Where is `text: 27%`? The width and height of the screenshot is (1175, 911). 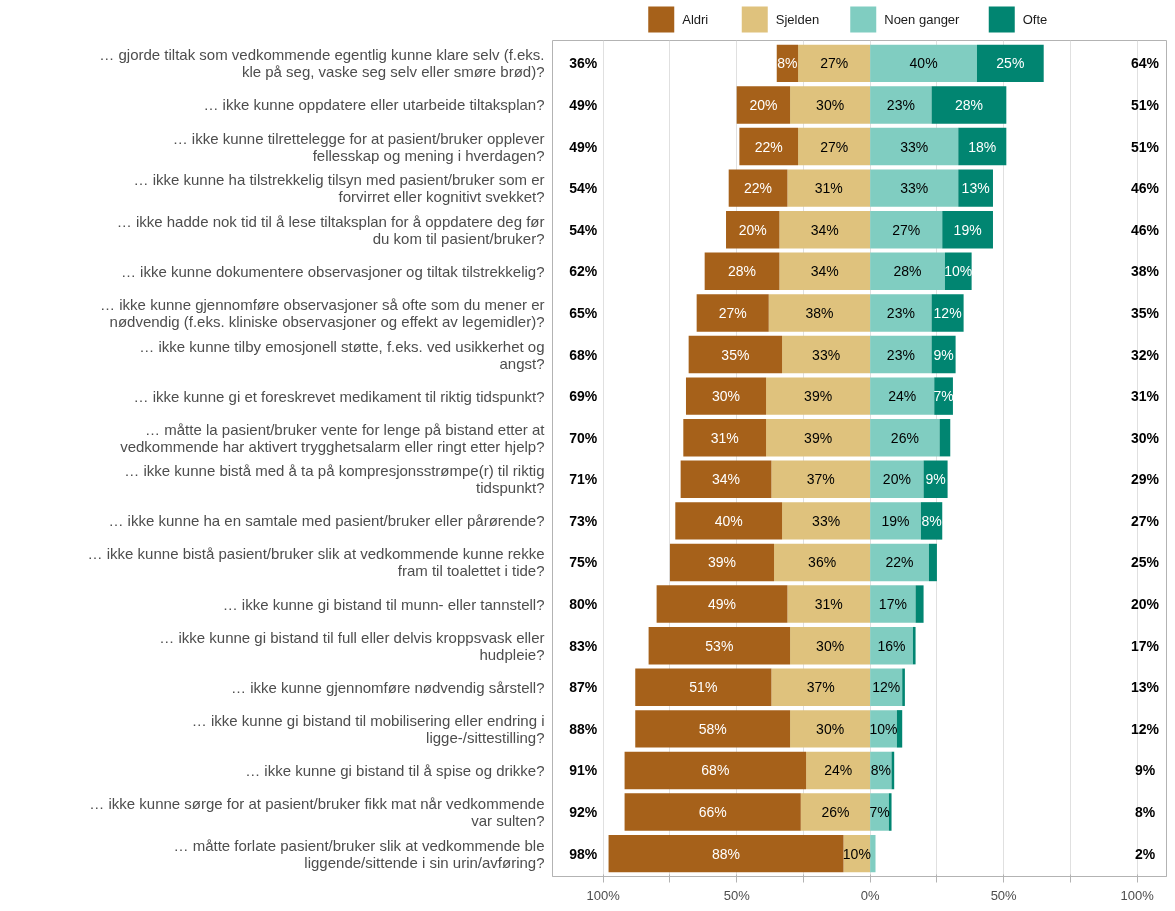 text: 27% is located at coordinates (1145, 520).